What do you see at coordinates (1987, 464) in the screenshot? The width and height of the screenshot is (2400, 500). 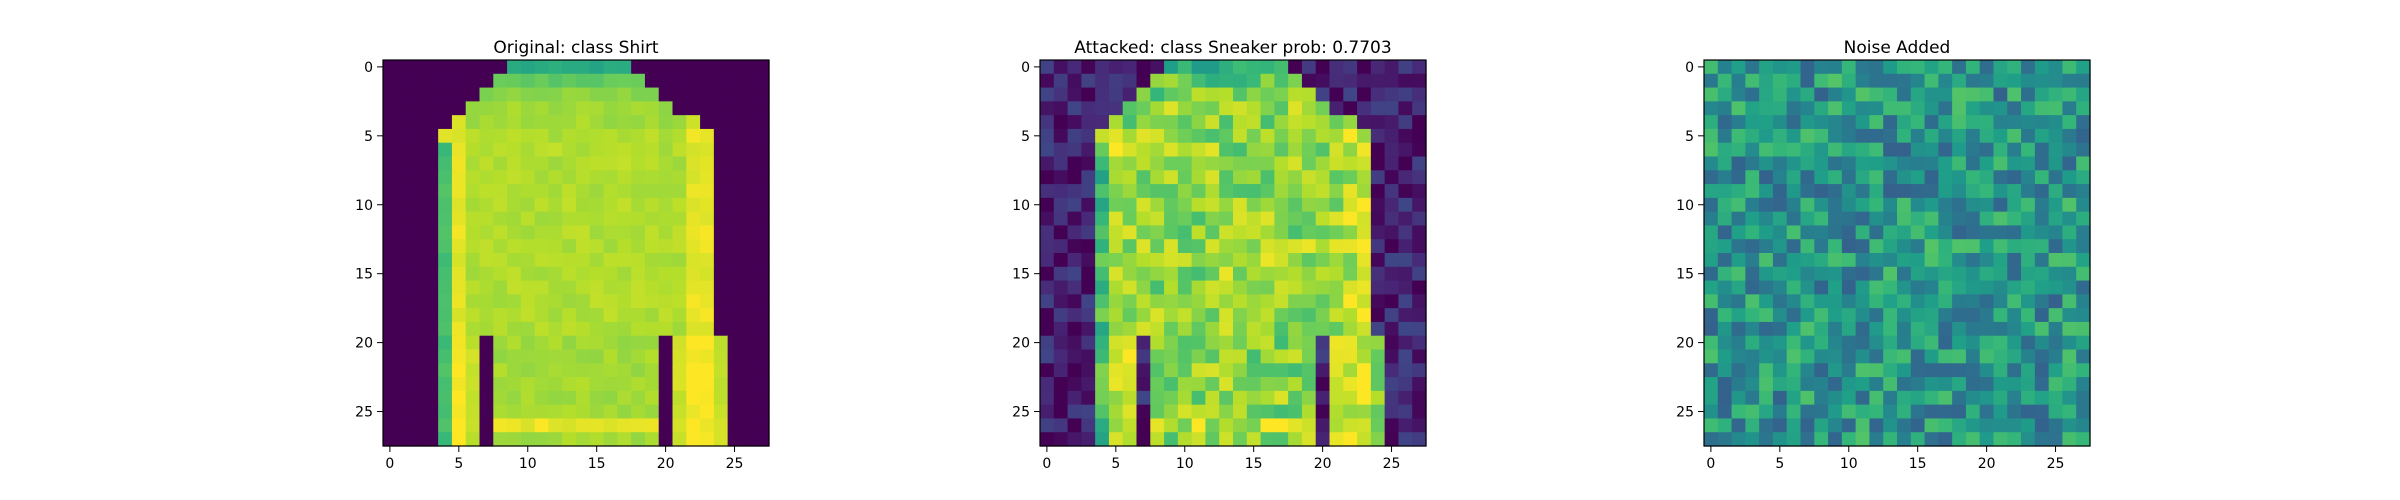 I see `x-tick-label-noise: 20` at bounding box center [1987, 464].